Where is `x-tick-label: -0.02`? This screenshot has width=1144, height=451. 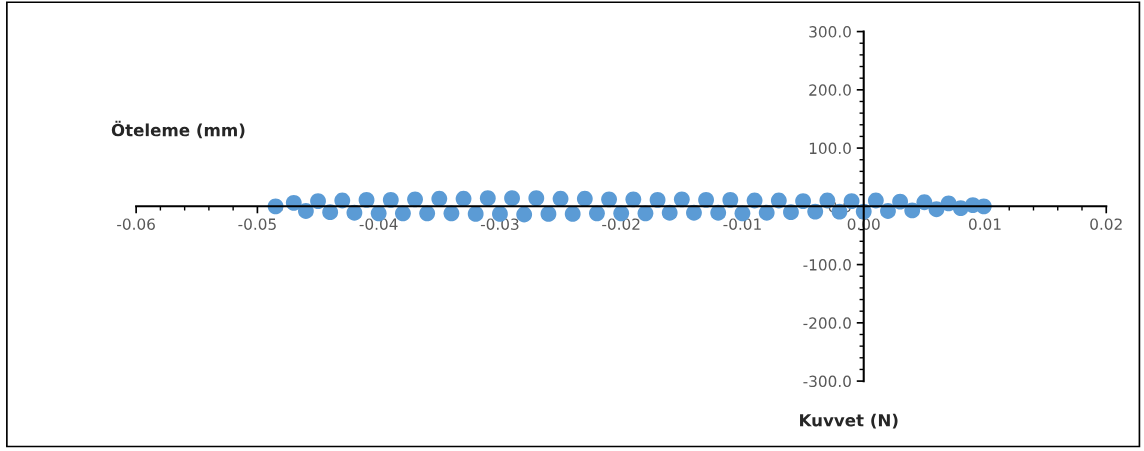 x-tick-label: -0.02 is located at coordinates (621, 224).